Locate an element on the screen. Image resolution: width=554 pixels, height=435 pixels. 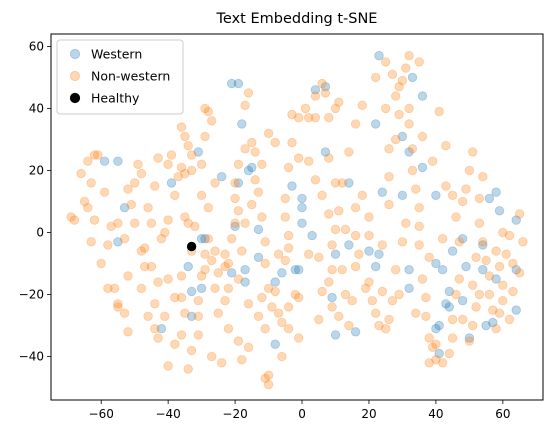
x-tick-label: 40 is located at coordinates (435, 414).